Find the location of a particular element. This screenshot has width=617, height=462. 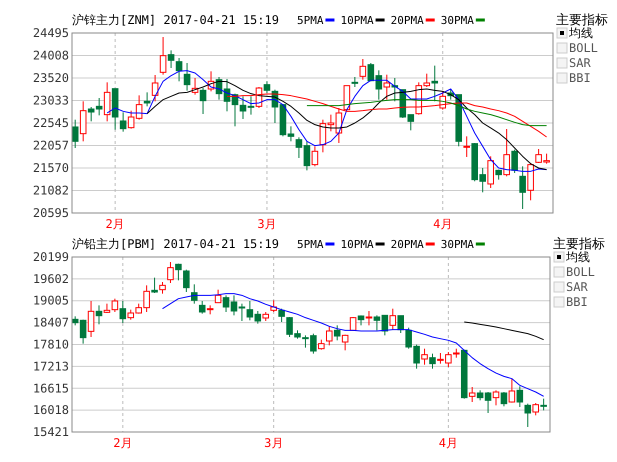

y-tick-label: 23520 is located at coordinates (50, 78).